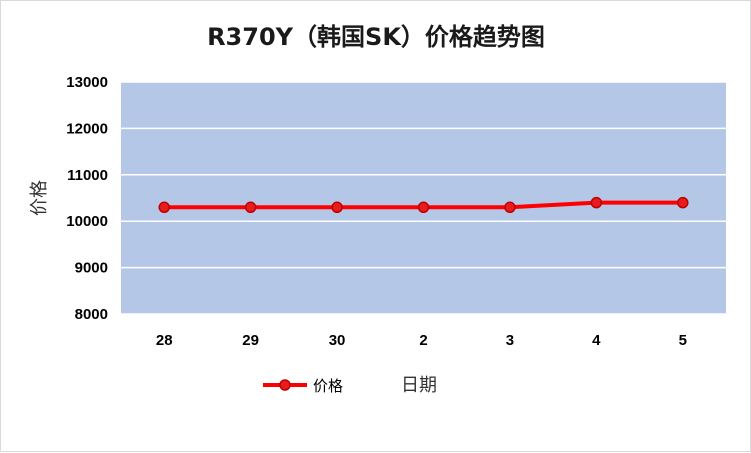  I want to click on x-tick-label-2: 2, so click(423, 340).